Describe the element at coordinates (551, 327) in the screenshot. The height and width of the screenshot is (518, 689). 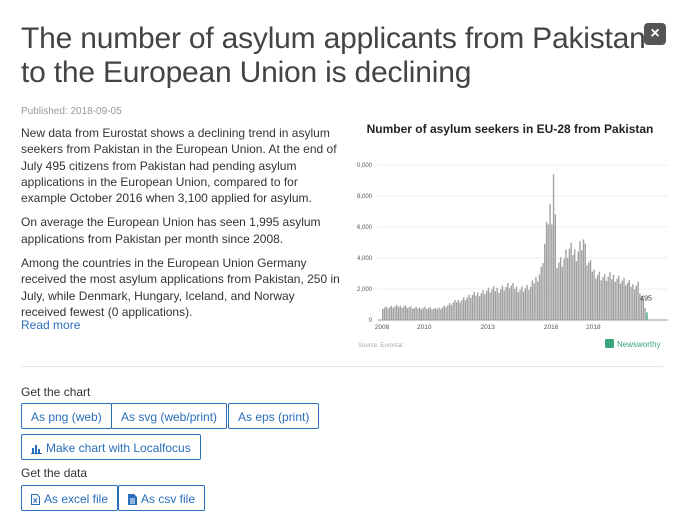
I see `x-tick-label: 2016` at that location.